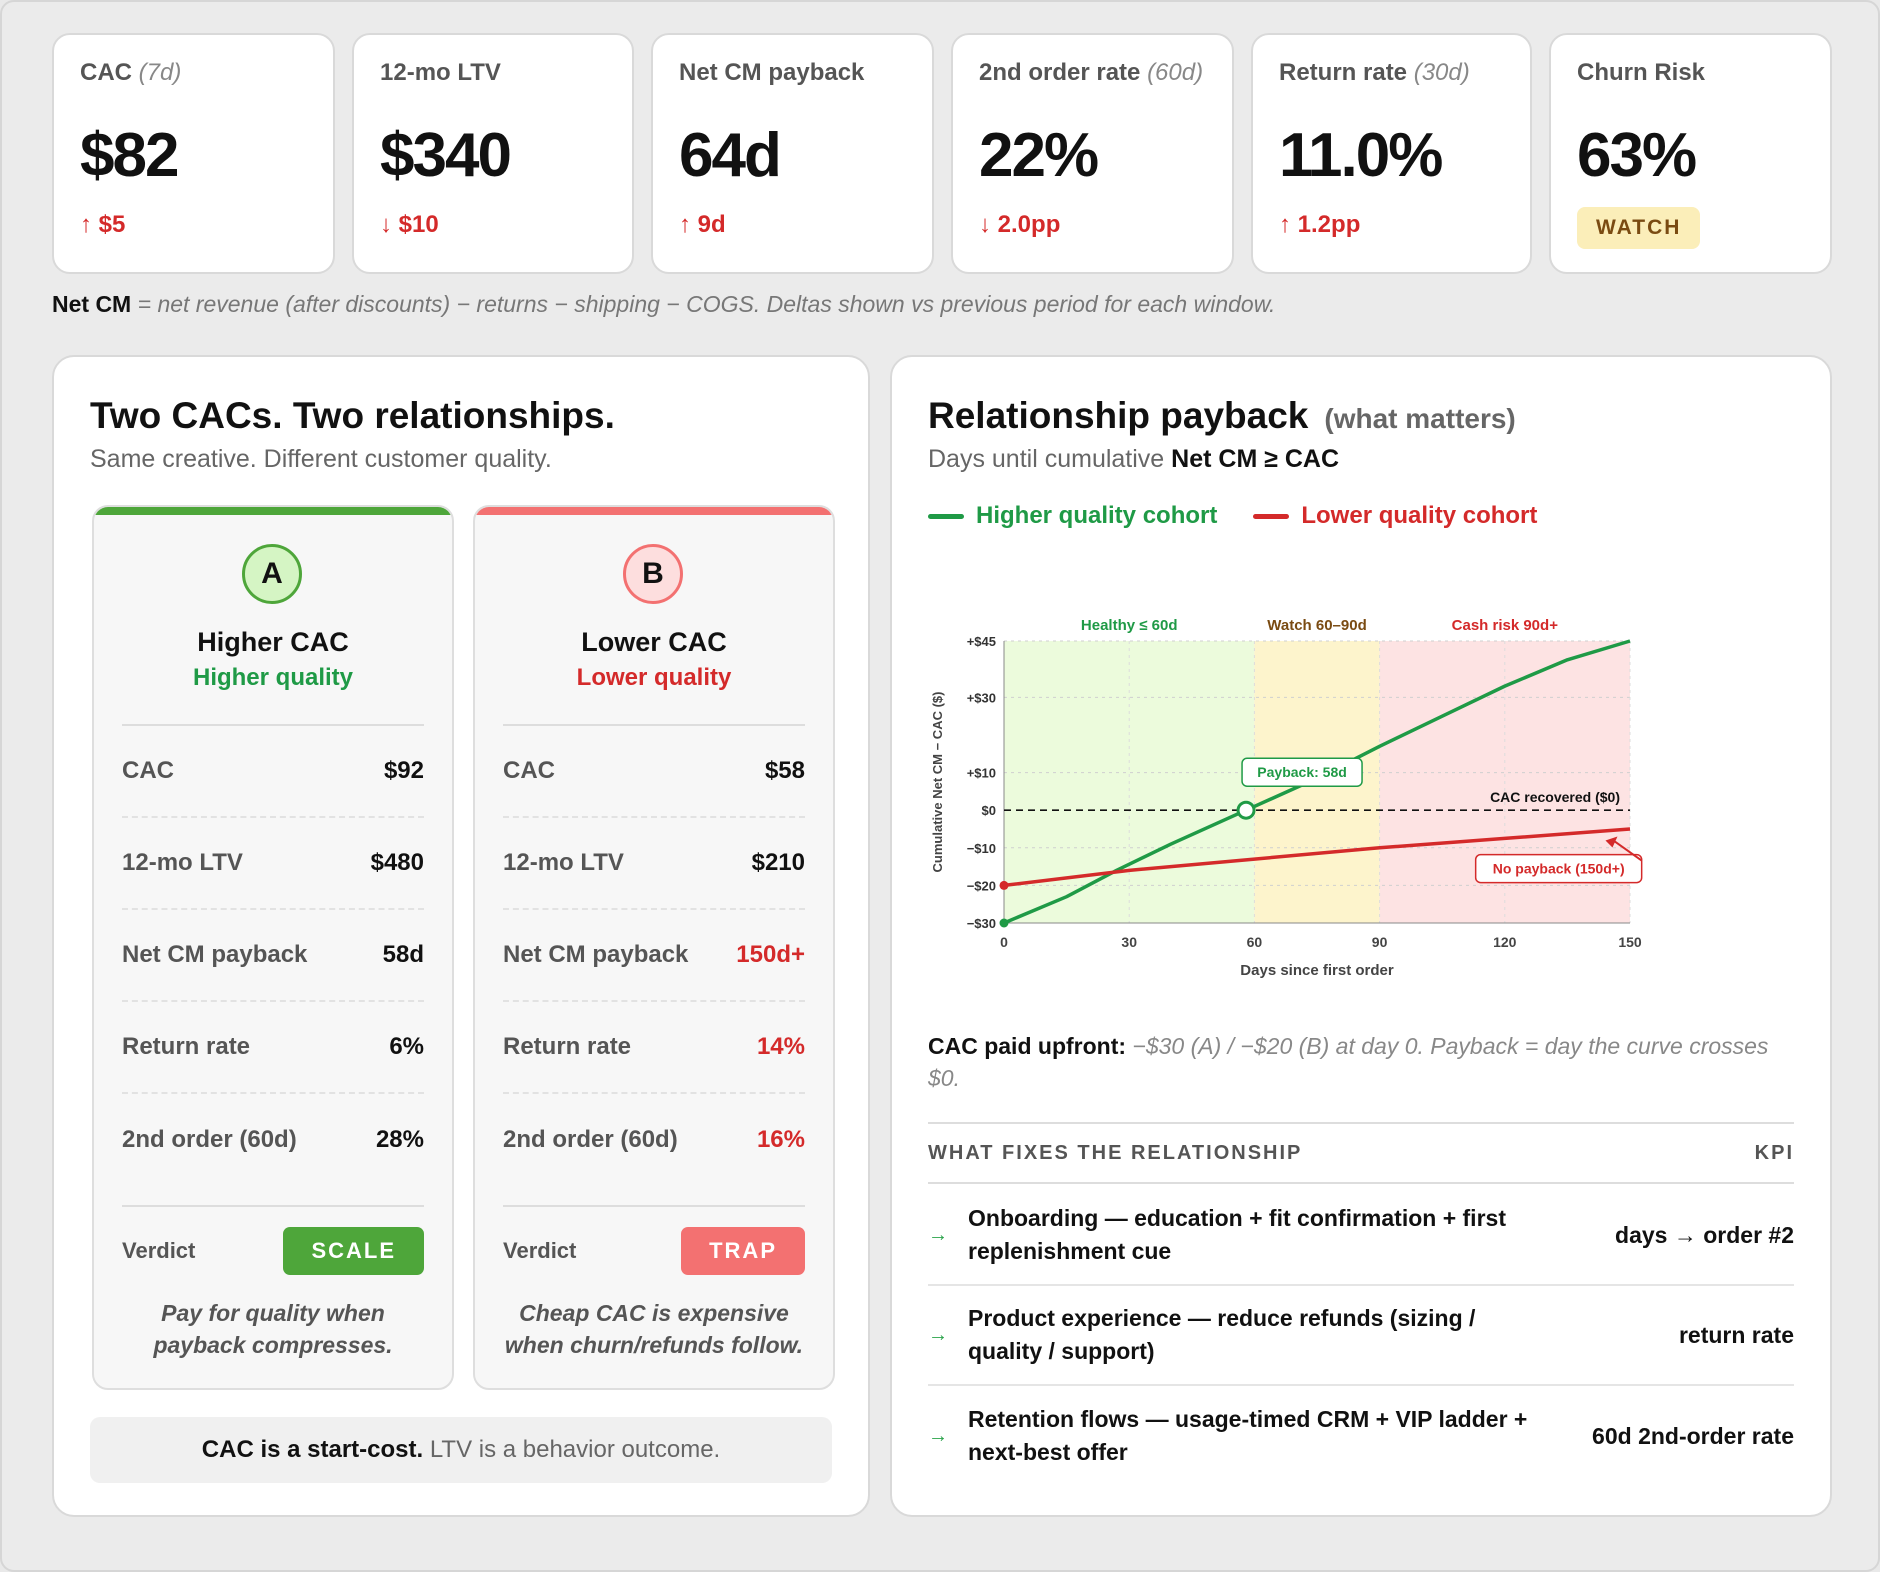 The width and height of the screenshot is (1880, 1572). I want to click on kpi-delta: ↓ 2.0pp, so click(1020, 224).